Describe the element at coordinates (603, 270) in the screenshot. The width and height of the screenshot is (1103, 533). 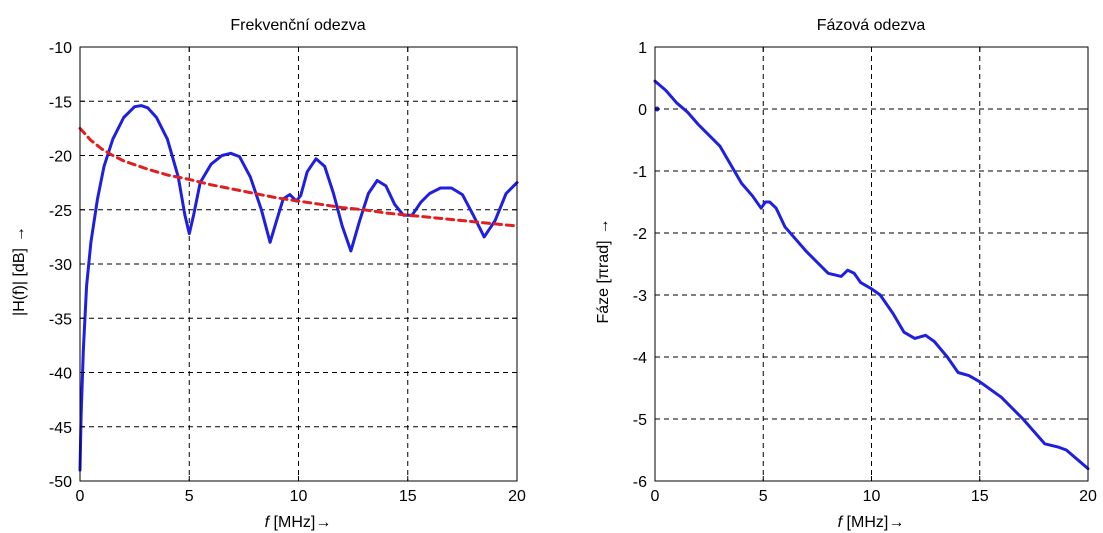
I see `y-axis-label: Fáze [πrad]→` at that location.